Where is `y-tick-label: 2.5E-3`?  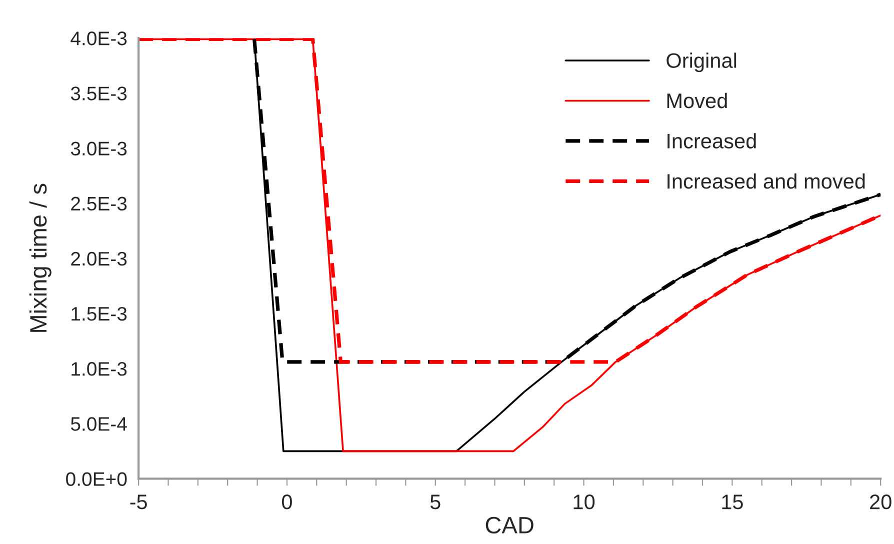
y-tick-label: 2.5E-3 is located at coordinates (99, 203).